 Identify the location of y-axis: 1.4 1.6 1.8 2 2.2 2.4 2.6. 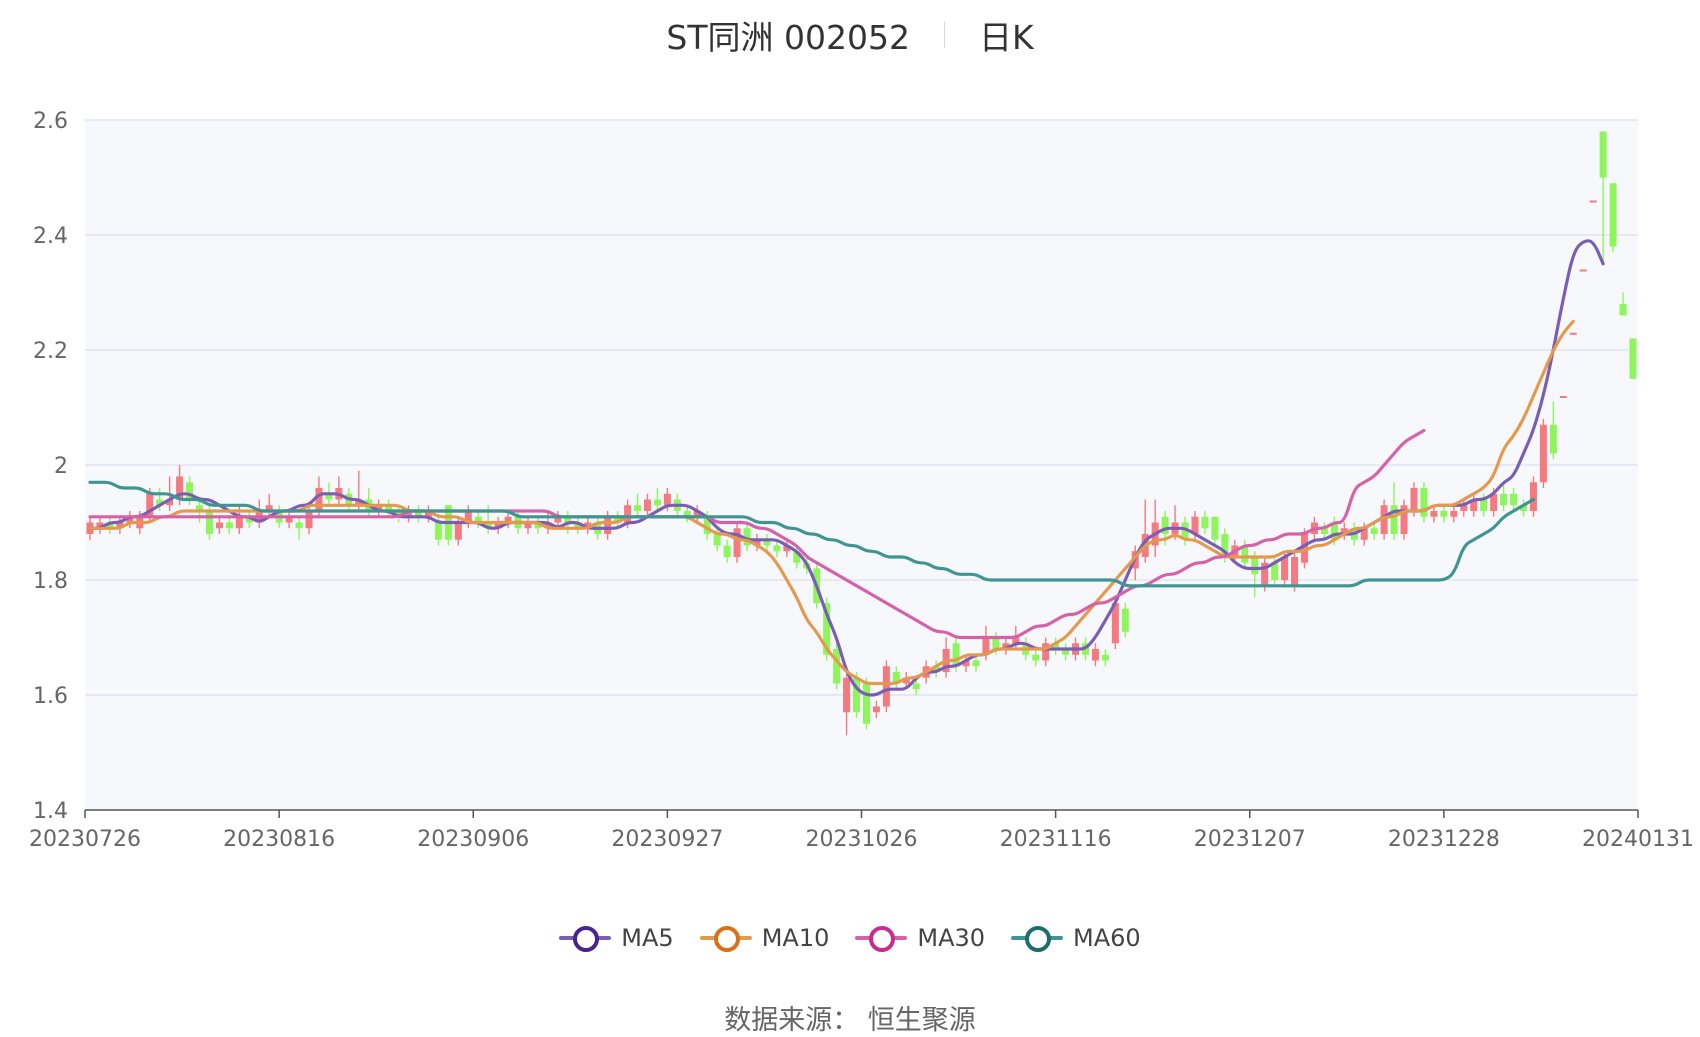
(50, 466).